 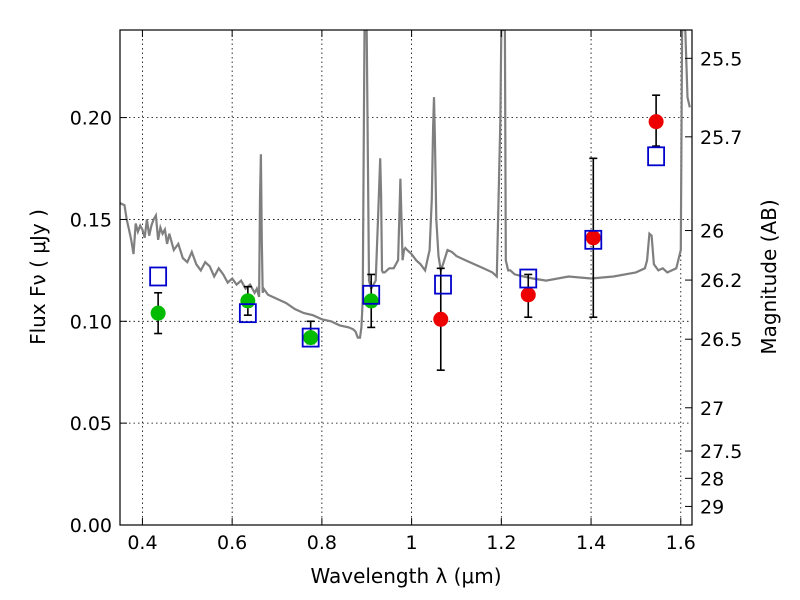 What do you see at coordinates (712, 507) in the screenshot?
I see `y2-tick-label: 29` at bounding box center [712, 507].